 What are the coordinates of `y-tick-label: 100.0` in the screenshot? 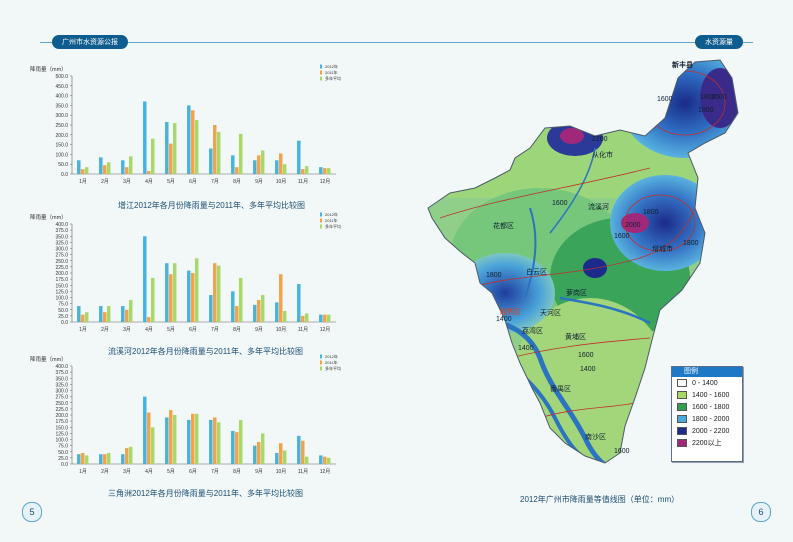 It's located at (61, 299).